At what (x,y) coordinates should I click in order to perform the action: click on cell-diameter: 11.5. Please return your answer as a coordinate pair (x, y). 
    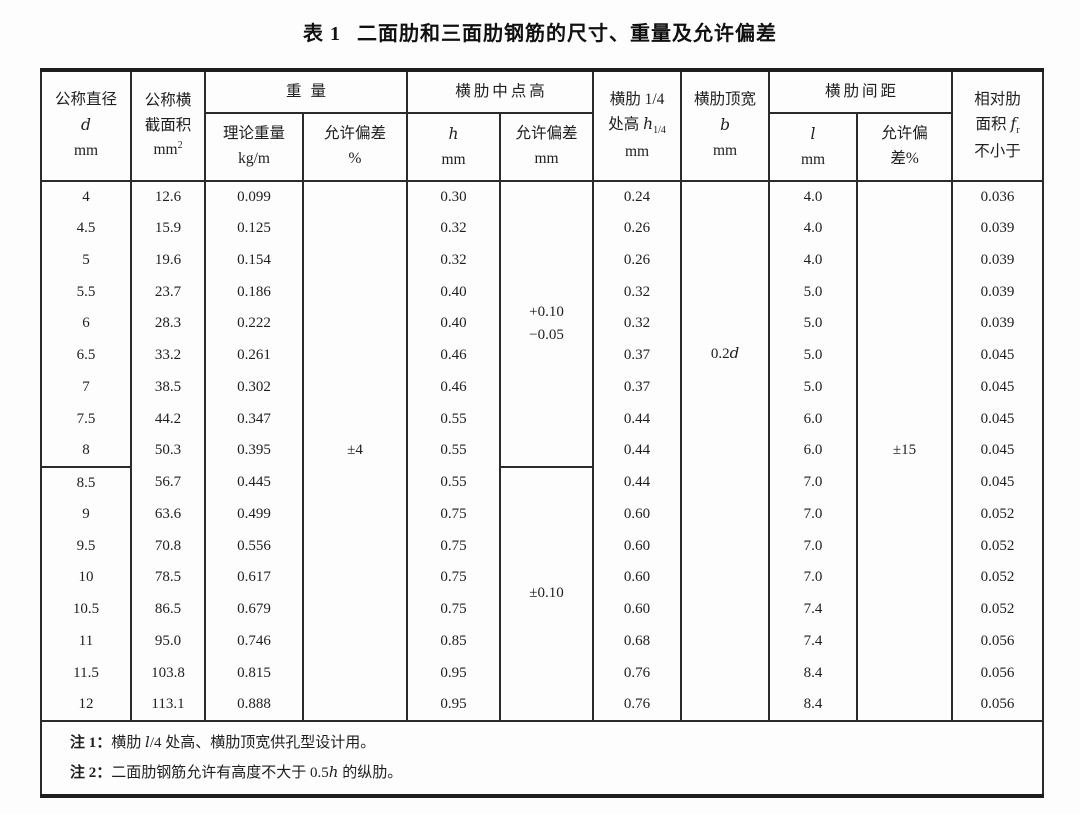
    Looking at the image, I should click on (85, 673).